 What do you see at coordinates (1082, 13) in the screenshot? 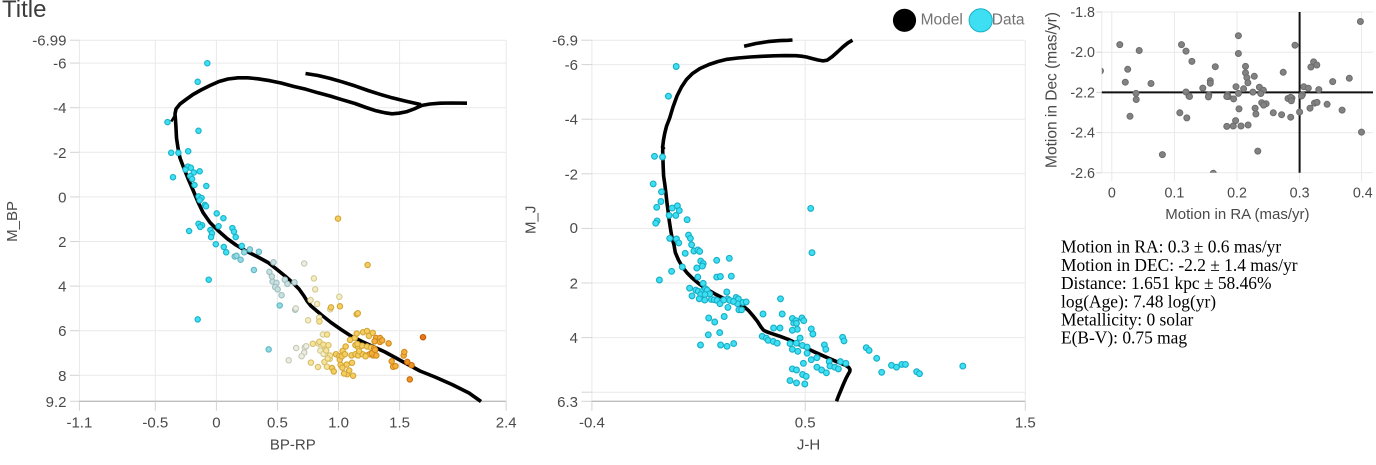
I see `svg-text: -1.8` at bounding box center [1082, 13].